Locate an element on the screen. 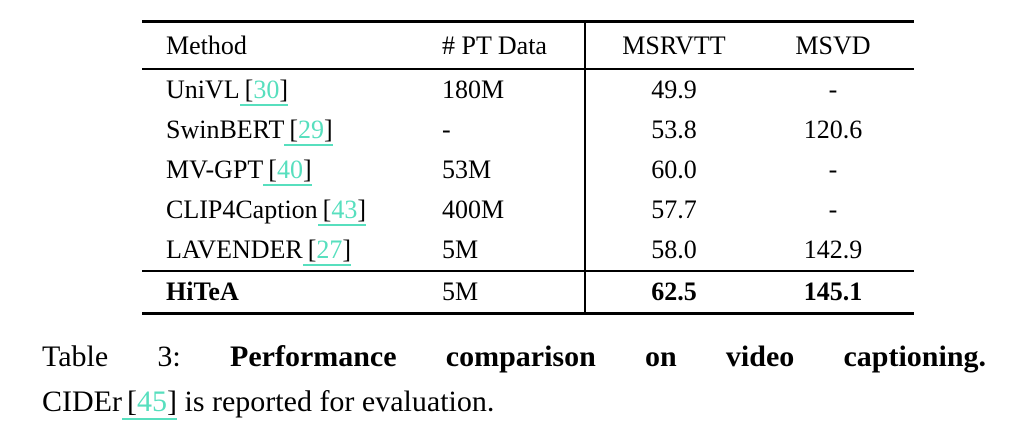  msrvtt-cell: 62.5 is located at coordinates (673, 292).